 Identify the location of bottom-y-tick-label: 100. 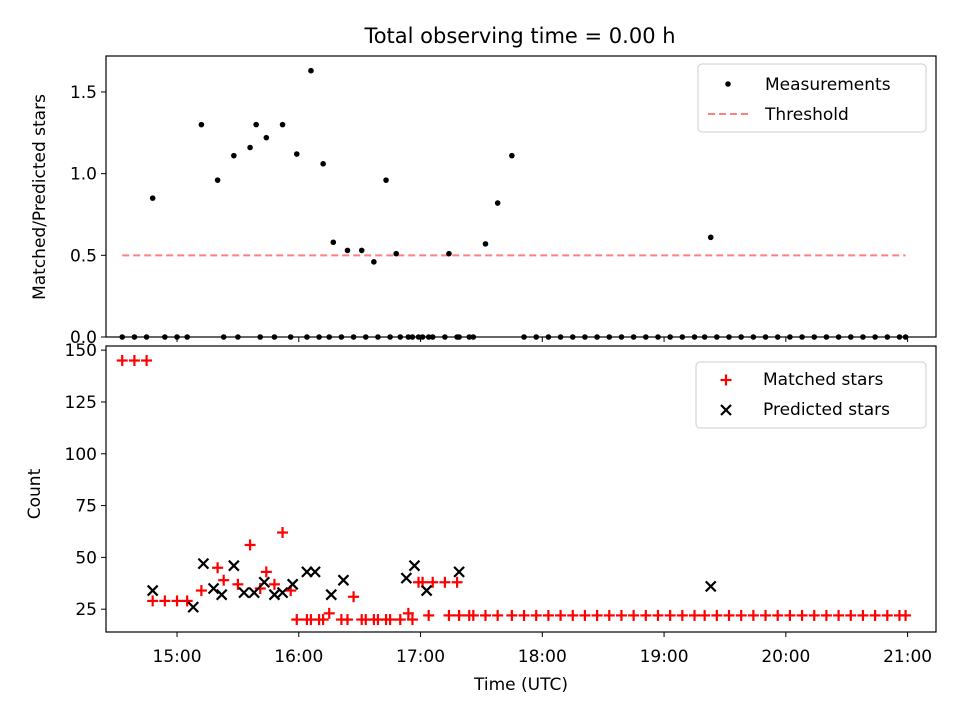
(81, 455).